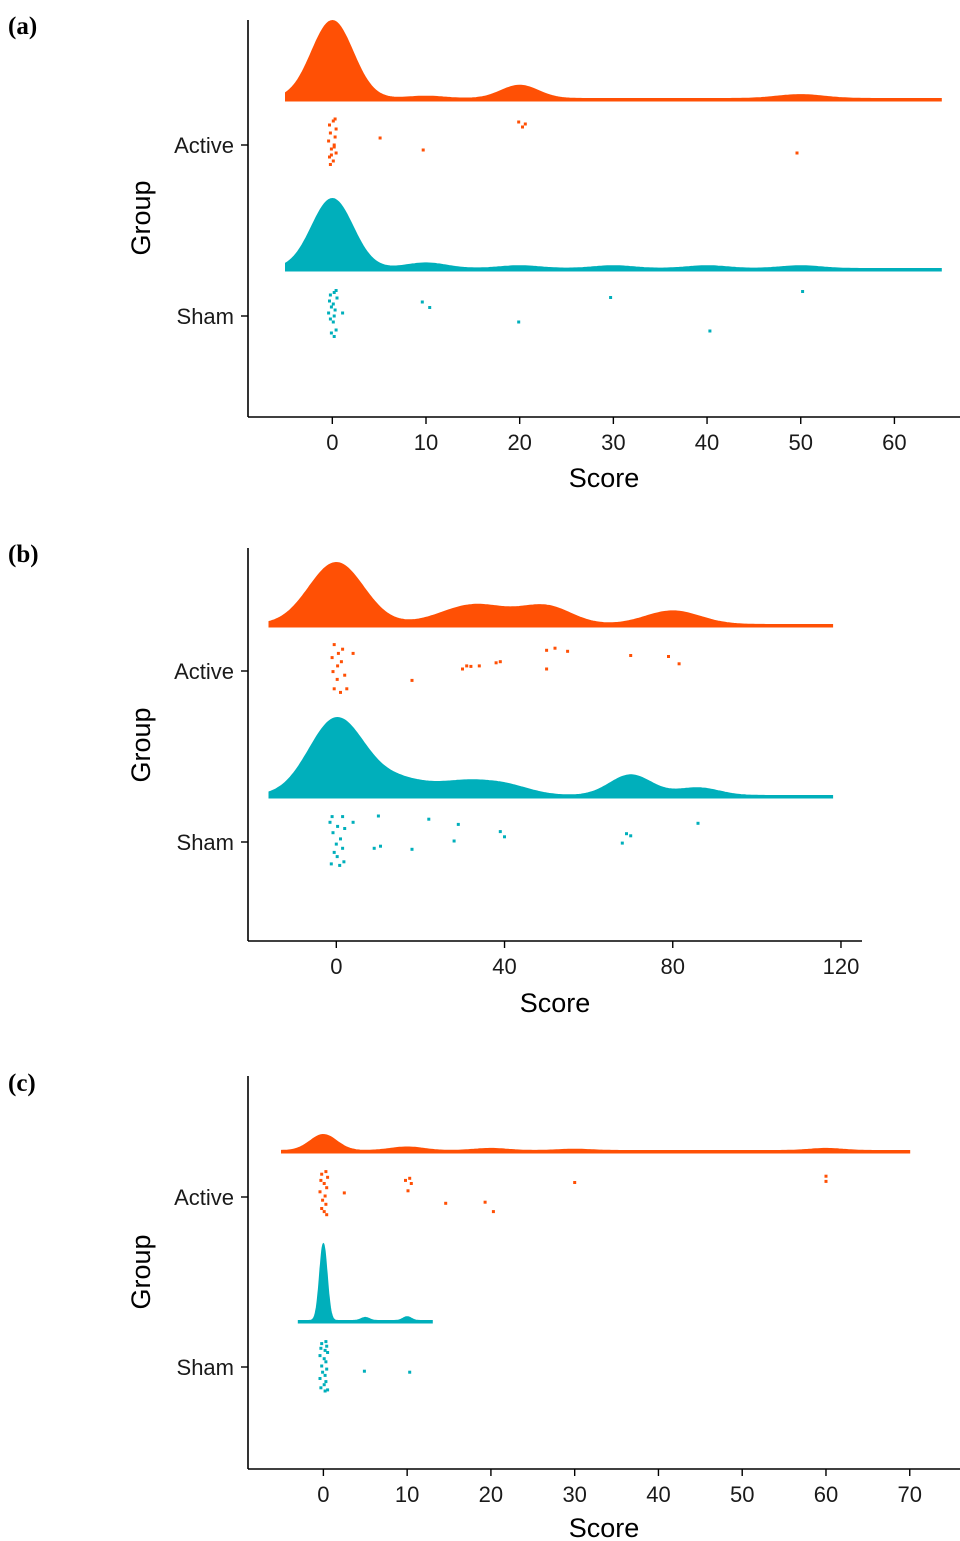  Describe the element at coordinates (22, 1083) in the screenshot. I see `panel-label: (c)` at that location.